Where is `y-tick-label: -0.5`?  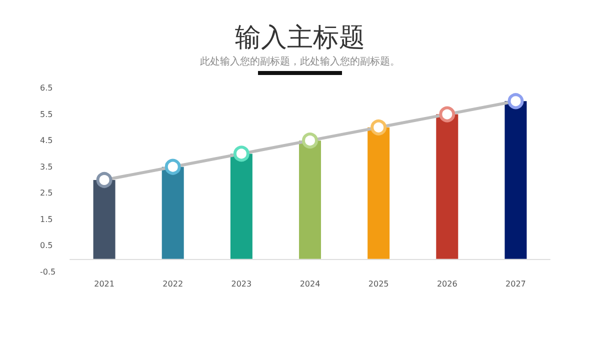
y-tick-label: -0.5 is located at coordinates (48, 272).